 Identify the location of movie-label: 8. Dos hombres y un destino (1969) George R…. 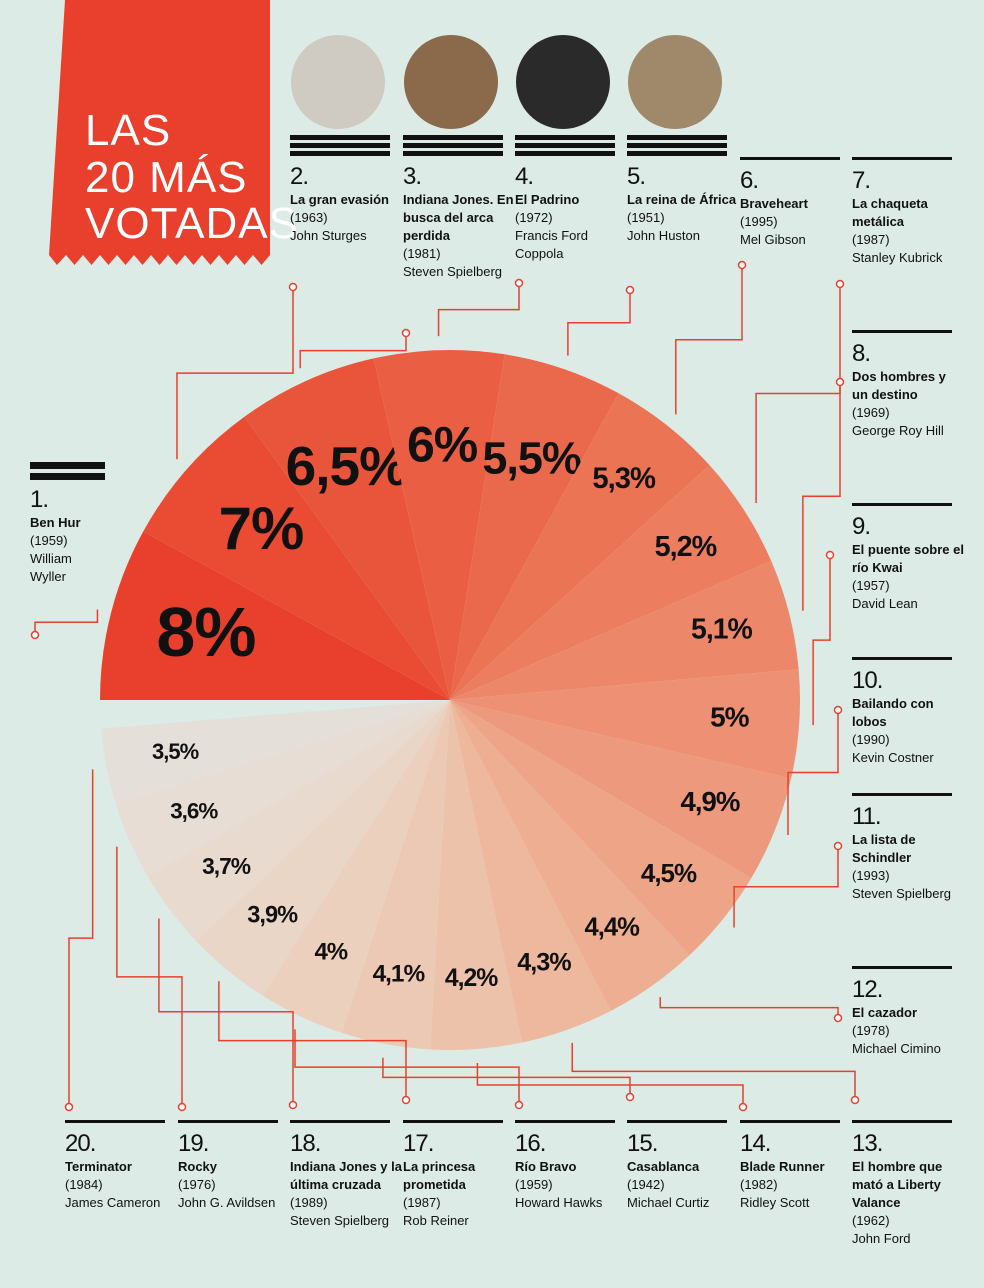
(908, 390).